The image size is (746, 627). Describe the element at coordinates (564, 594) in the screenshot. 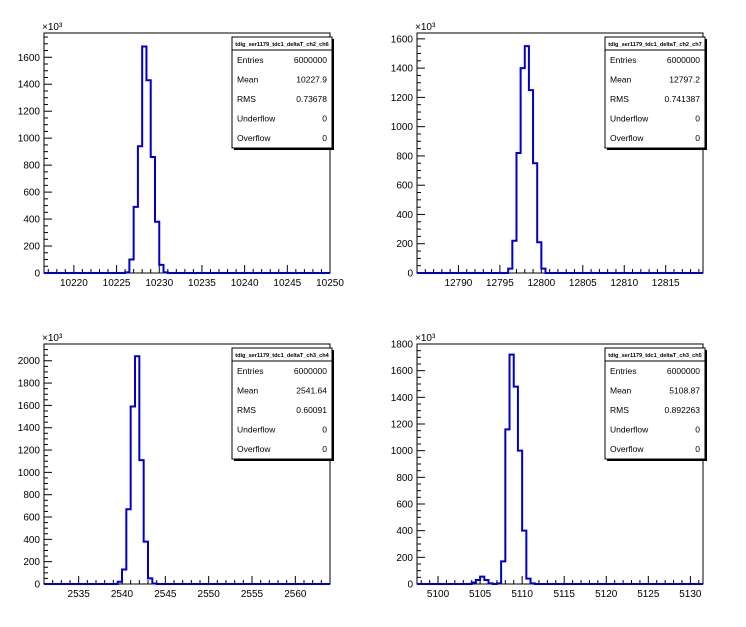

I see `x-tick-label: 5115` at that location.